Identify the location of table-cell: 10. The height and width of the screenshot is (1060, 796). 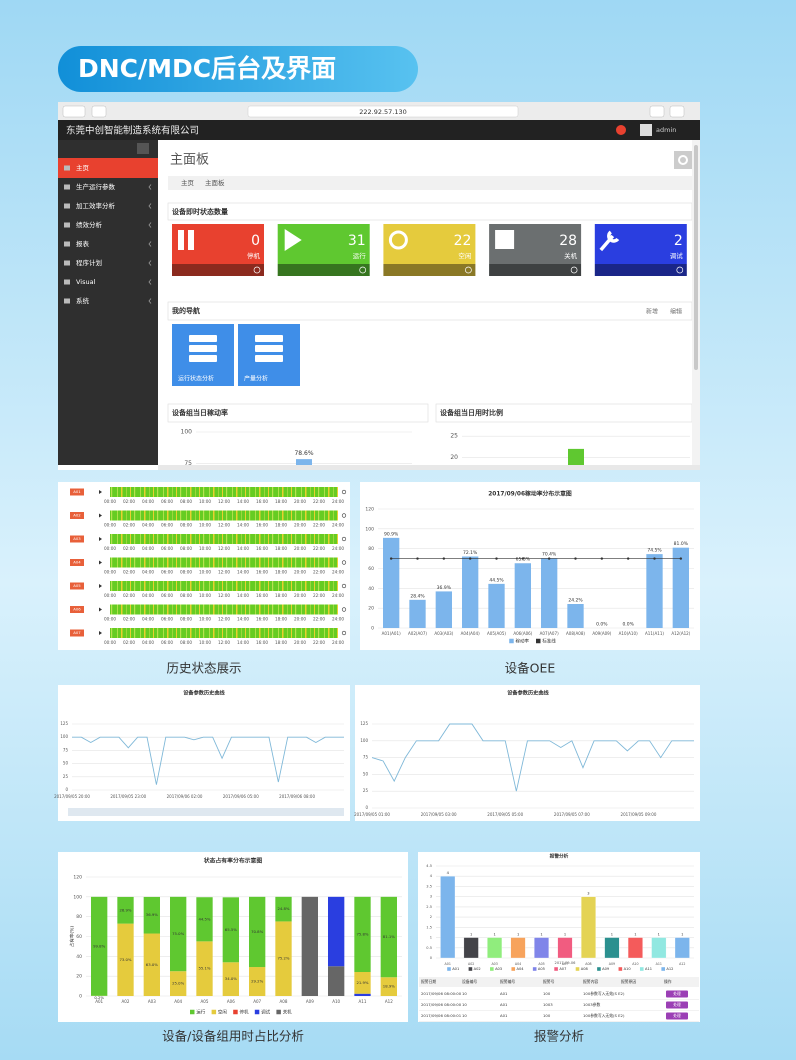
(464, 1015).